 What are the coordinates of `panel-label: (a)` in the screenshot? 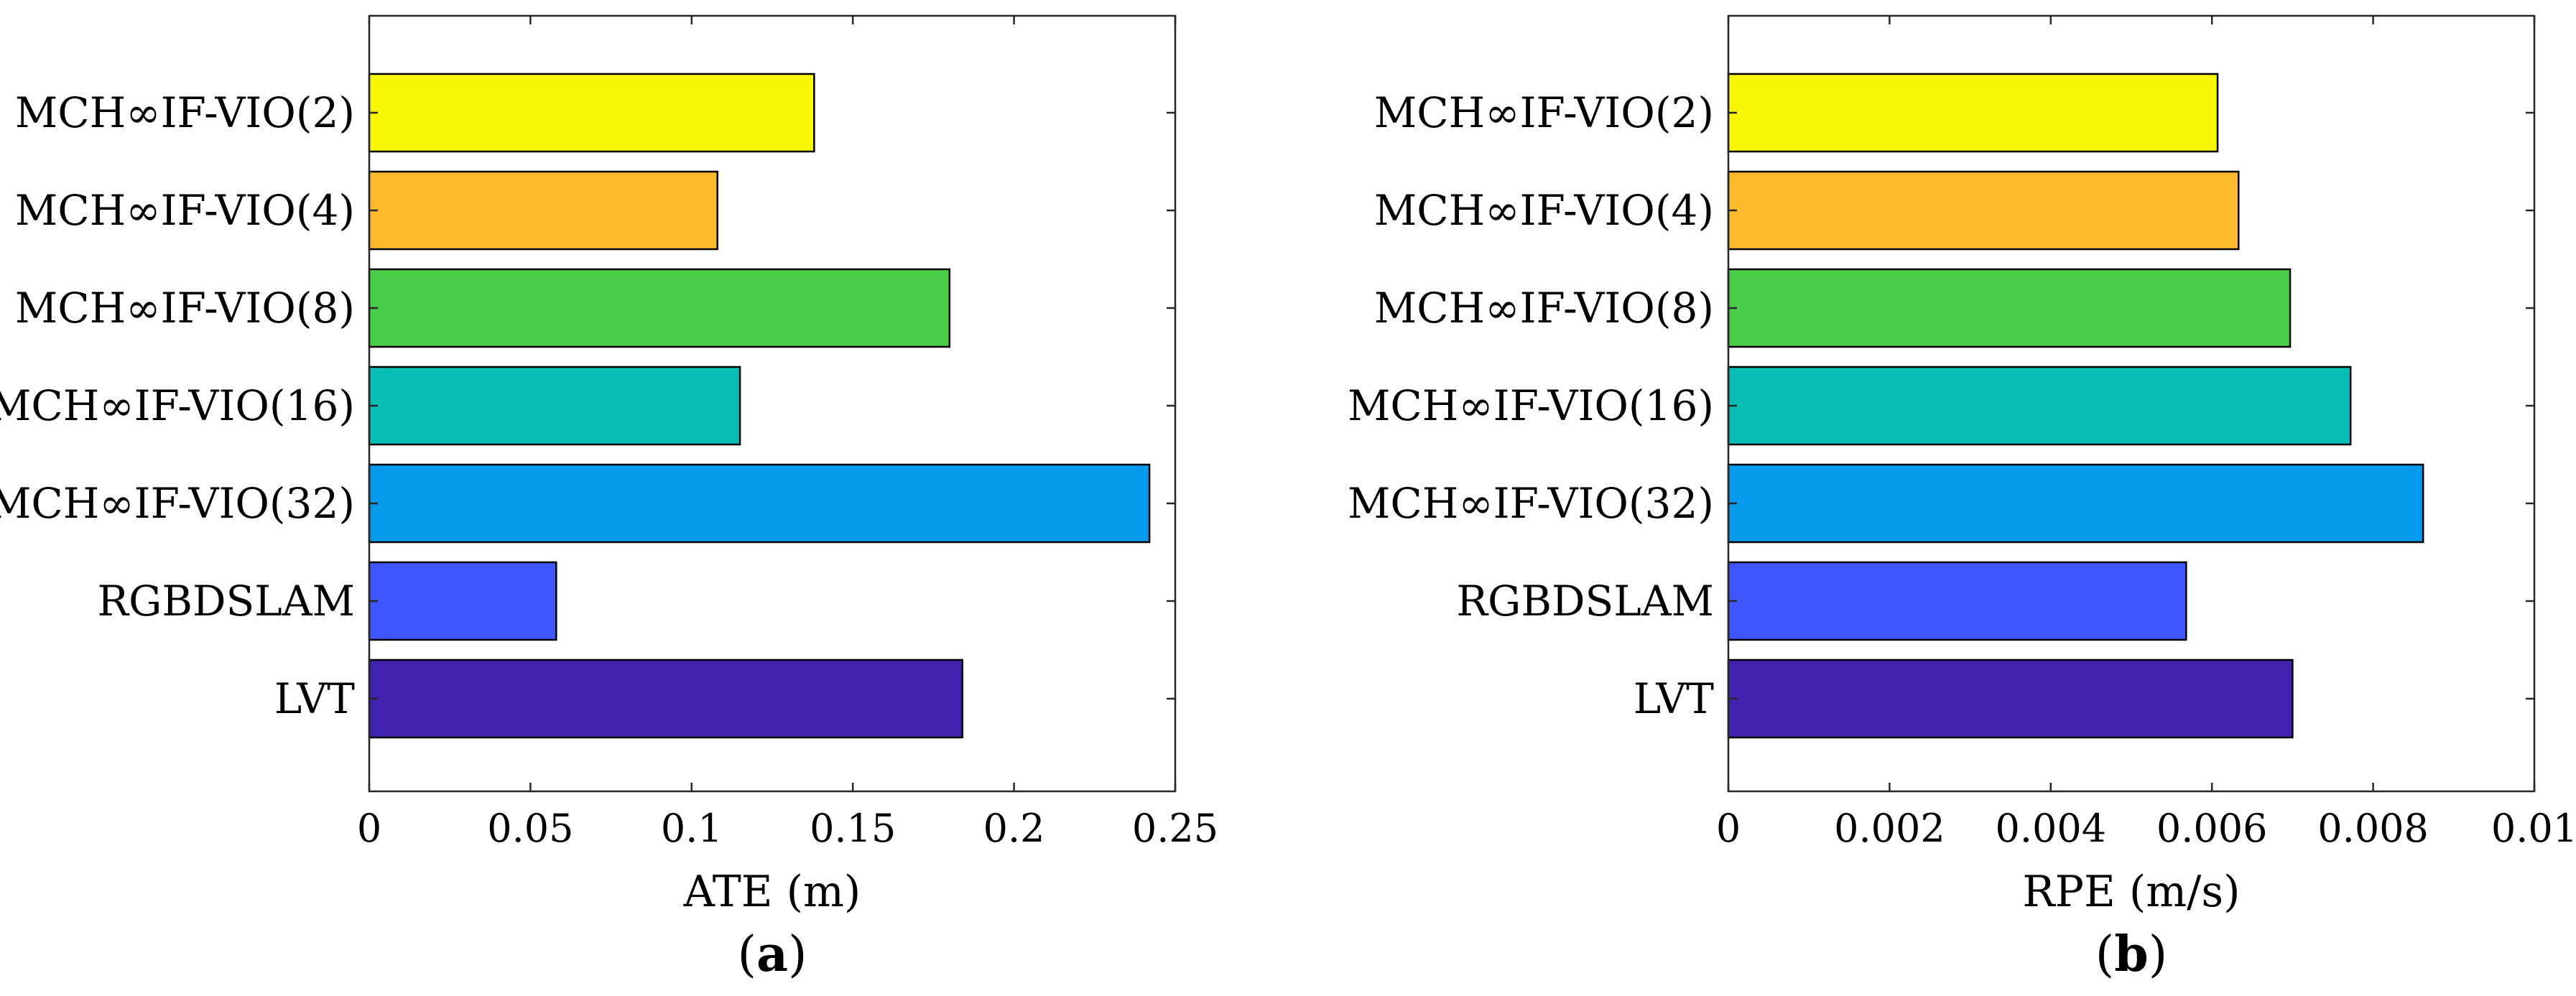 It's located at (772, 954).